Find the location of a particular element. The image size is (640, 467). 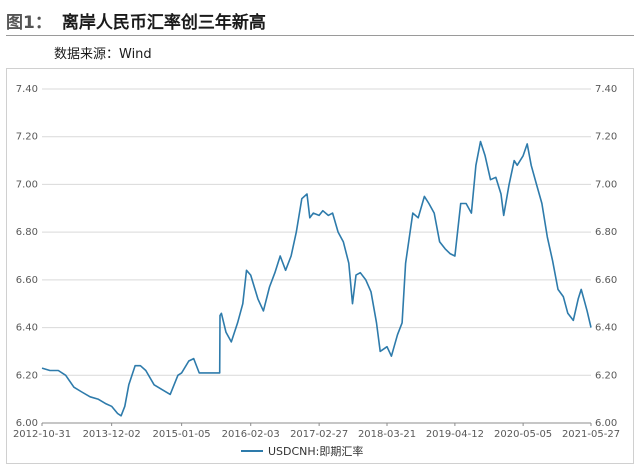

y-tick-label-left: 6.00 is located at coordinates (27, 423).